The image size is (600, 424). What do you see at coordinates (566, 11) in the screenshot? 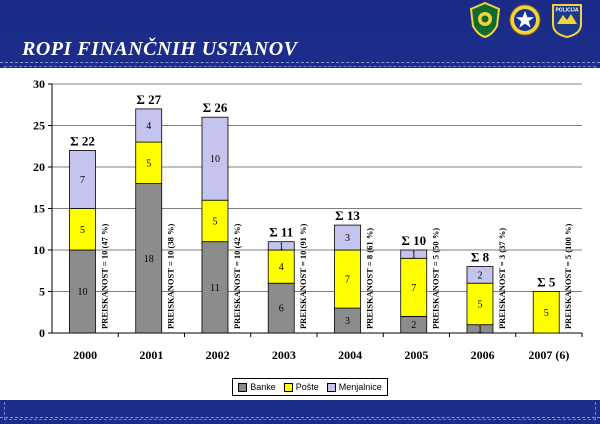
I see `policija-shield-label: POLICIJA` at bounding box center [566, 11].